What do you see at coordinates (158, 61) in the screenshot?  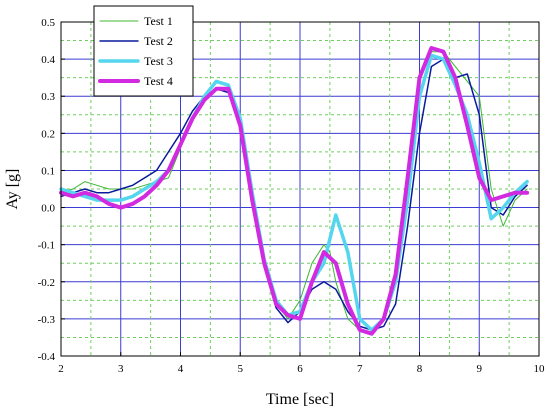 I see `legend-label: Test 3` at bounding box center [158, 61].